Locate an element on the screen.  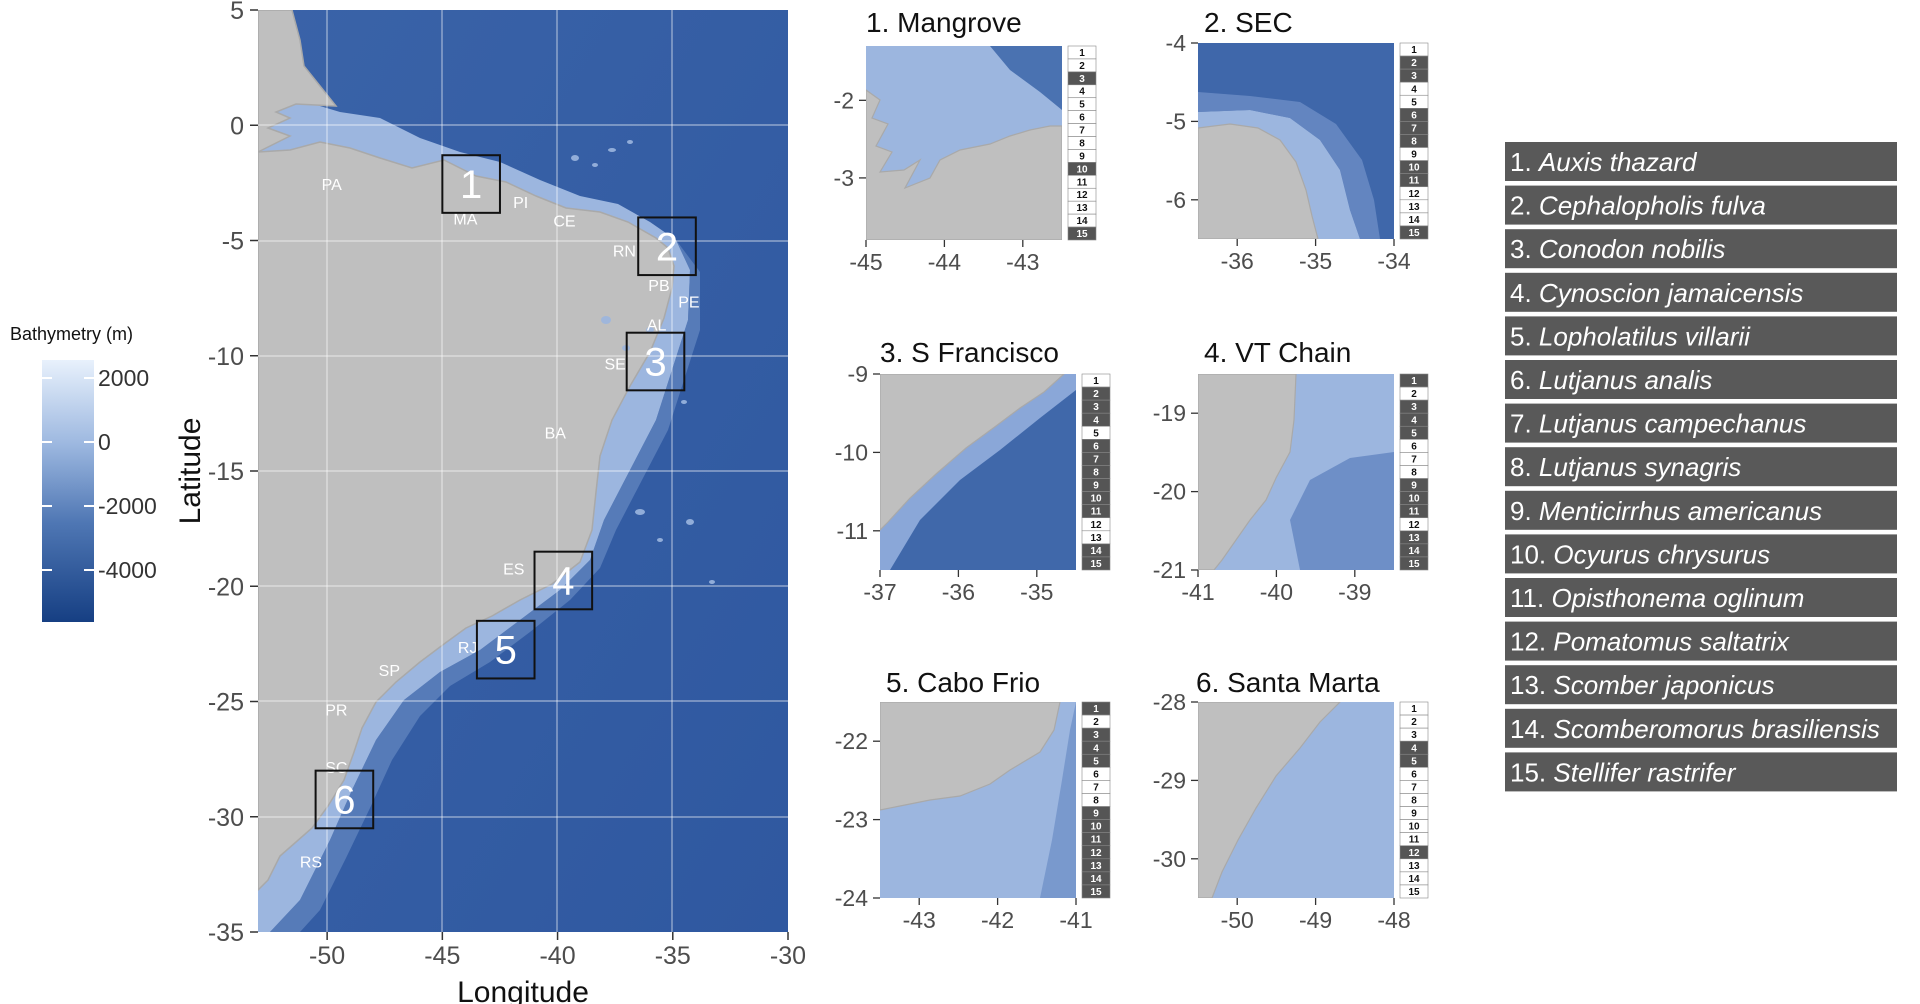
species-item: 11. Opisthonema oglinum is located at coordinates (1701, 597).